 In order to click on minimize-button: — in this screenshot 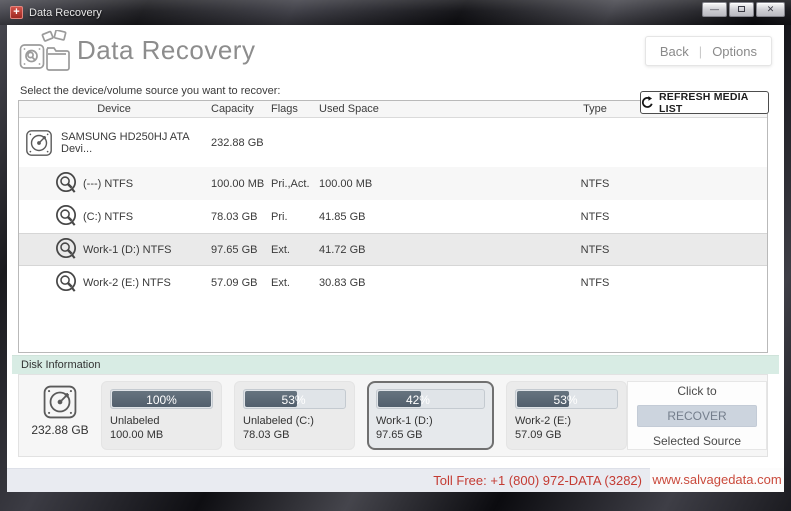, I will do `click(714, 9)`.